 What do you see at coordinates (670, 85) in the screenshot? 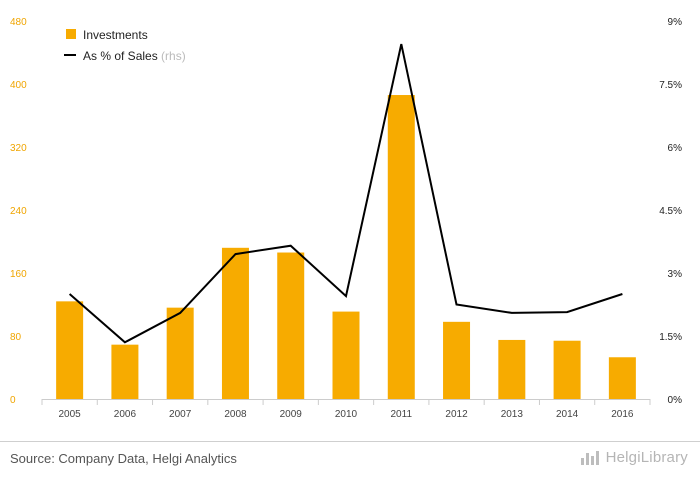
I see `y-right-tick-label: 7.5%` at bounding box center [670, 85].